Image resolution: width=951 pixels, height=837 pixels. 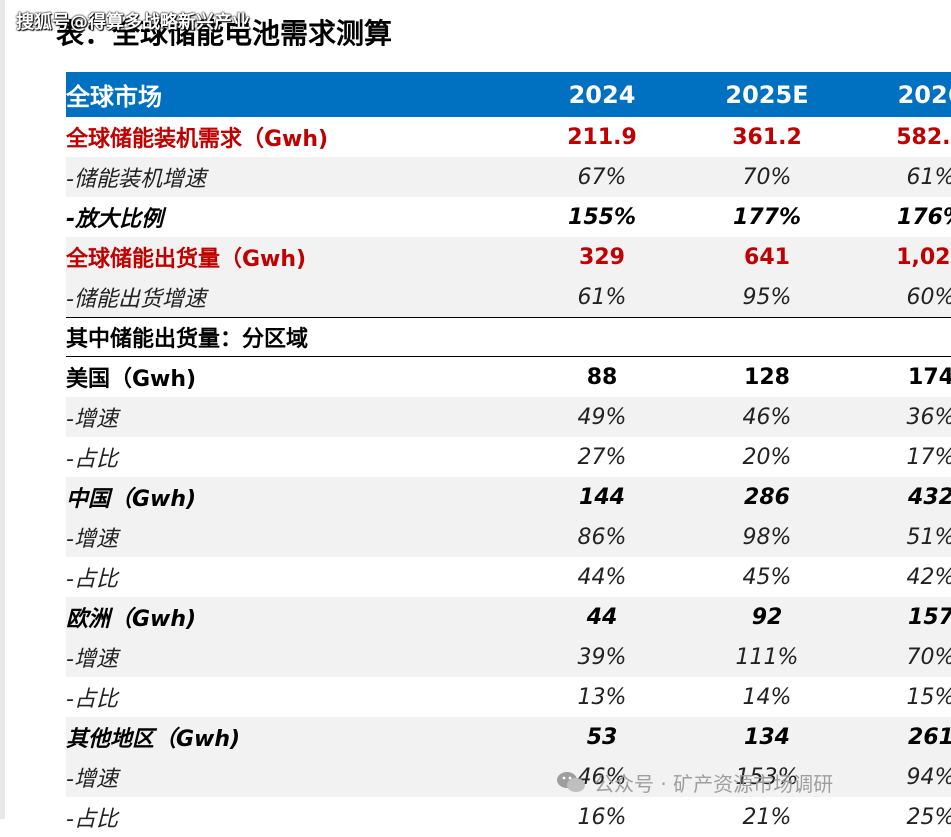 What do you see at coordinates (928, 777) in the screenshot?
I see `cell-2026: 94%` at bounding box center [928, 777].